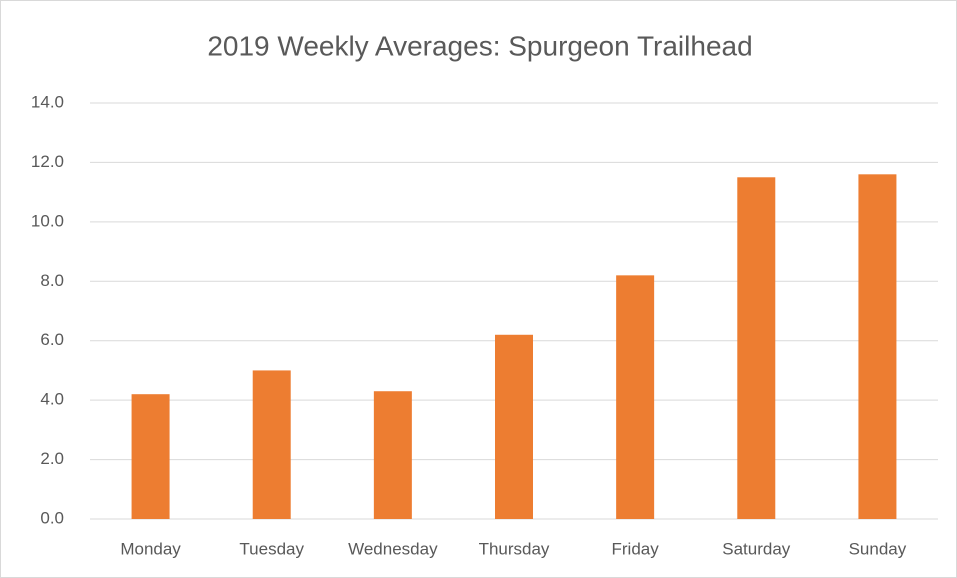 The width and height of the screenshot is (957, 578). Describe the element at coordinates (636, 548) in the screenshot. I see `x-tick-label: Friday` at that location.